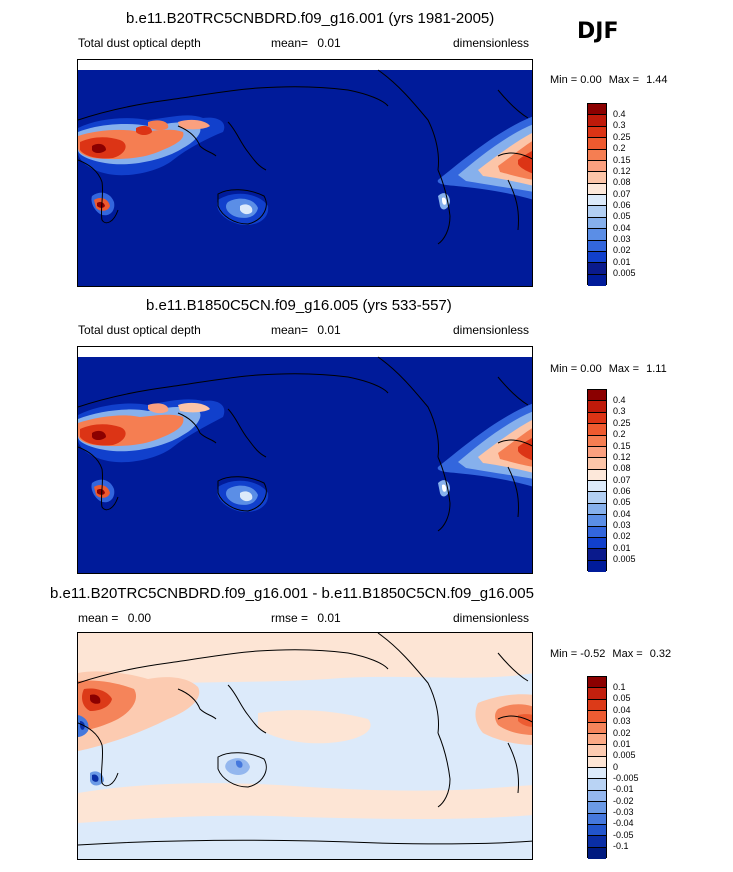  Describe the element at coordinates (305, 157) in the screenshot. I see `panel1-coastlines` at that location.